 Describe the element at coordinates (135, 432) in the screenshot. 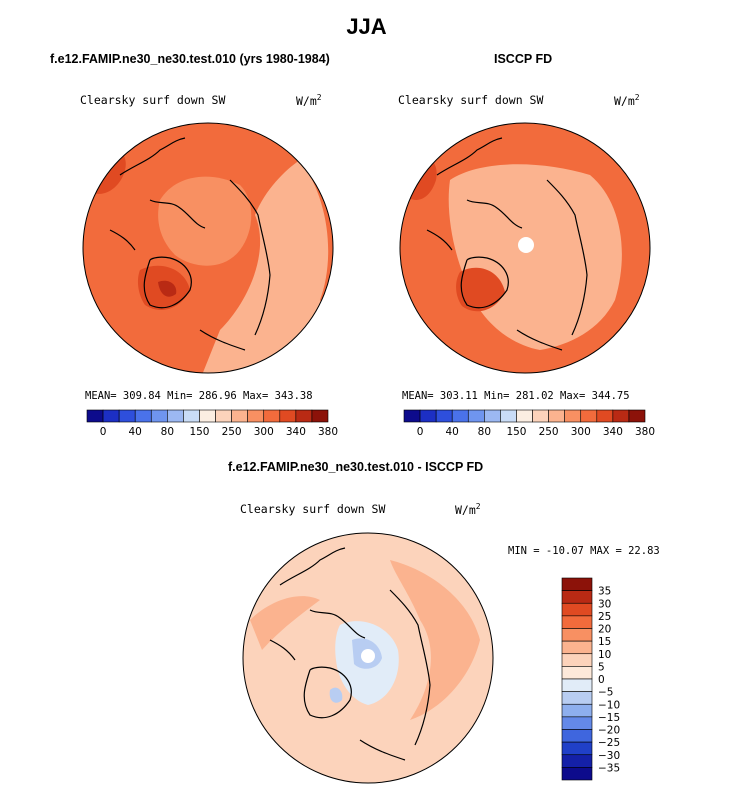

I see `colorbar-1-tick-label: 40` at that location.